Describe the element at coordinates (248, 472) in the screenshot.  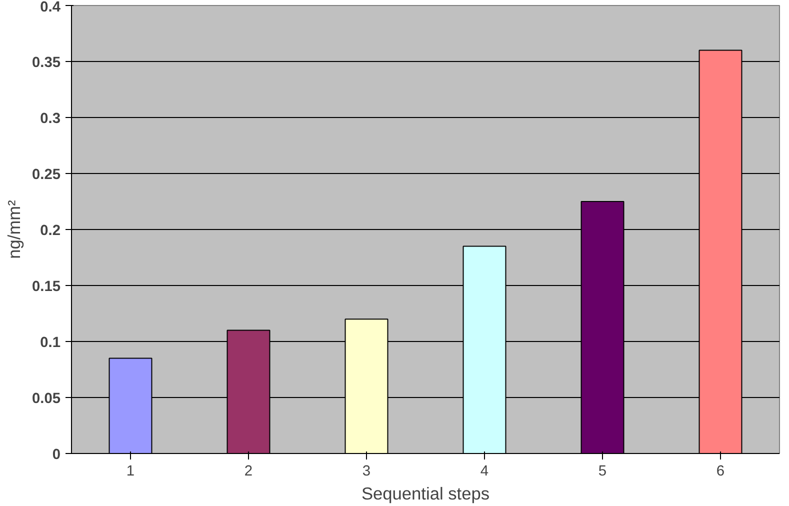
I see `x-tick-label: 2` at that location.